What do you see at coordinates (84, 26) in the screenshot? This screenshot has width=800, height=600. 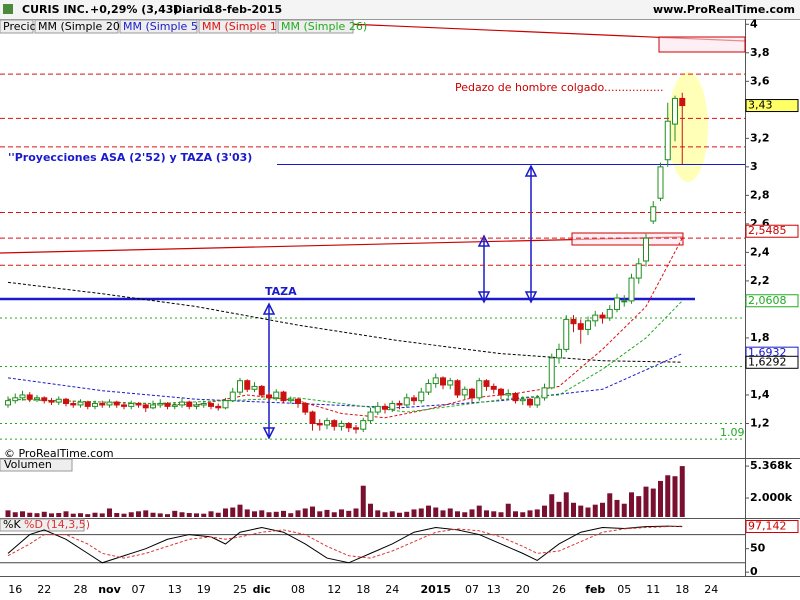 I see `legend-label: MM (Simple 200)` at bounding box center [84, 26].